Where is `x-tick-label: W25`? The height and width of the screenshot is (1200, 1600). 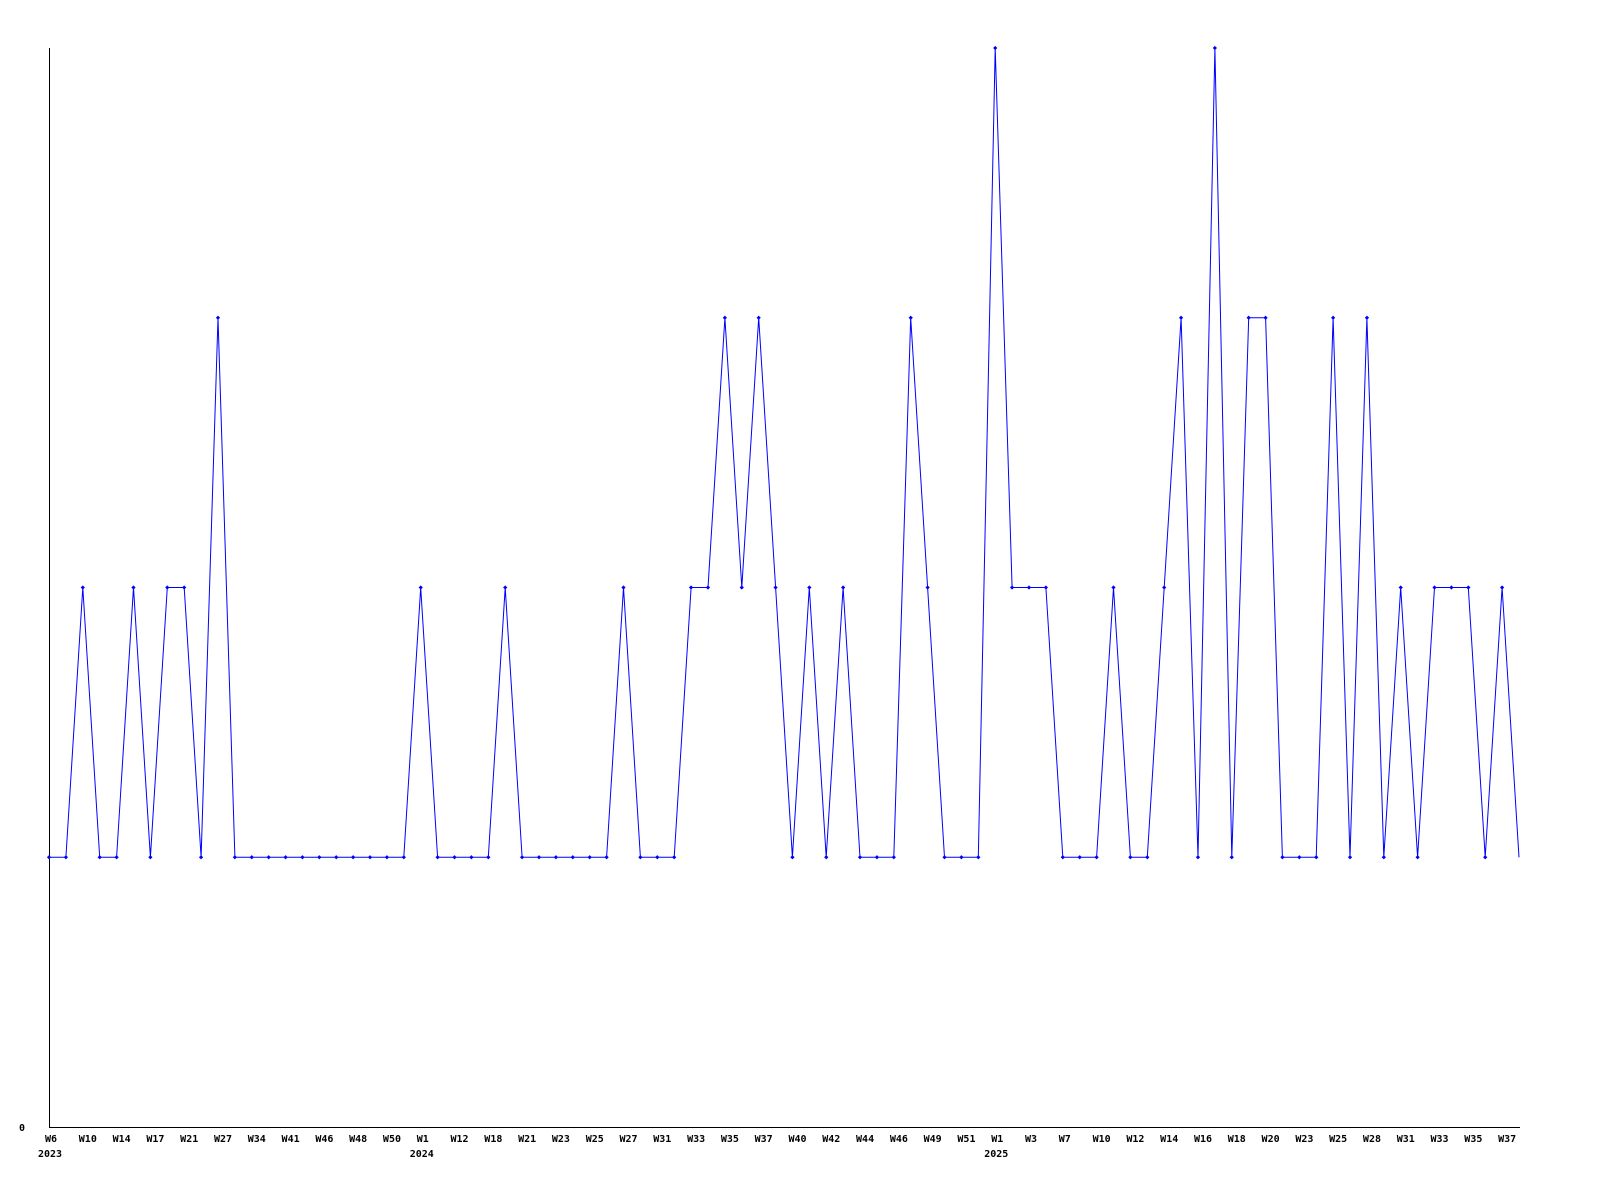 x-tick-label: W25 is located at coordinates (595, 1139).